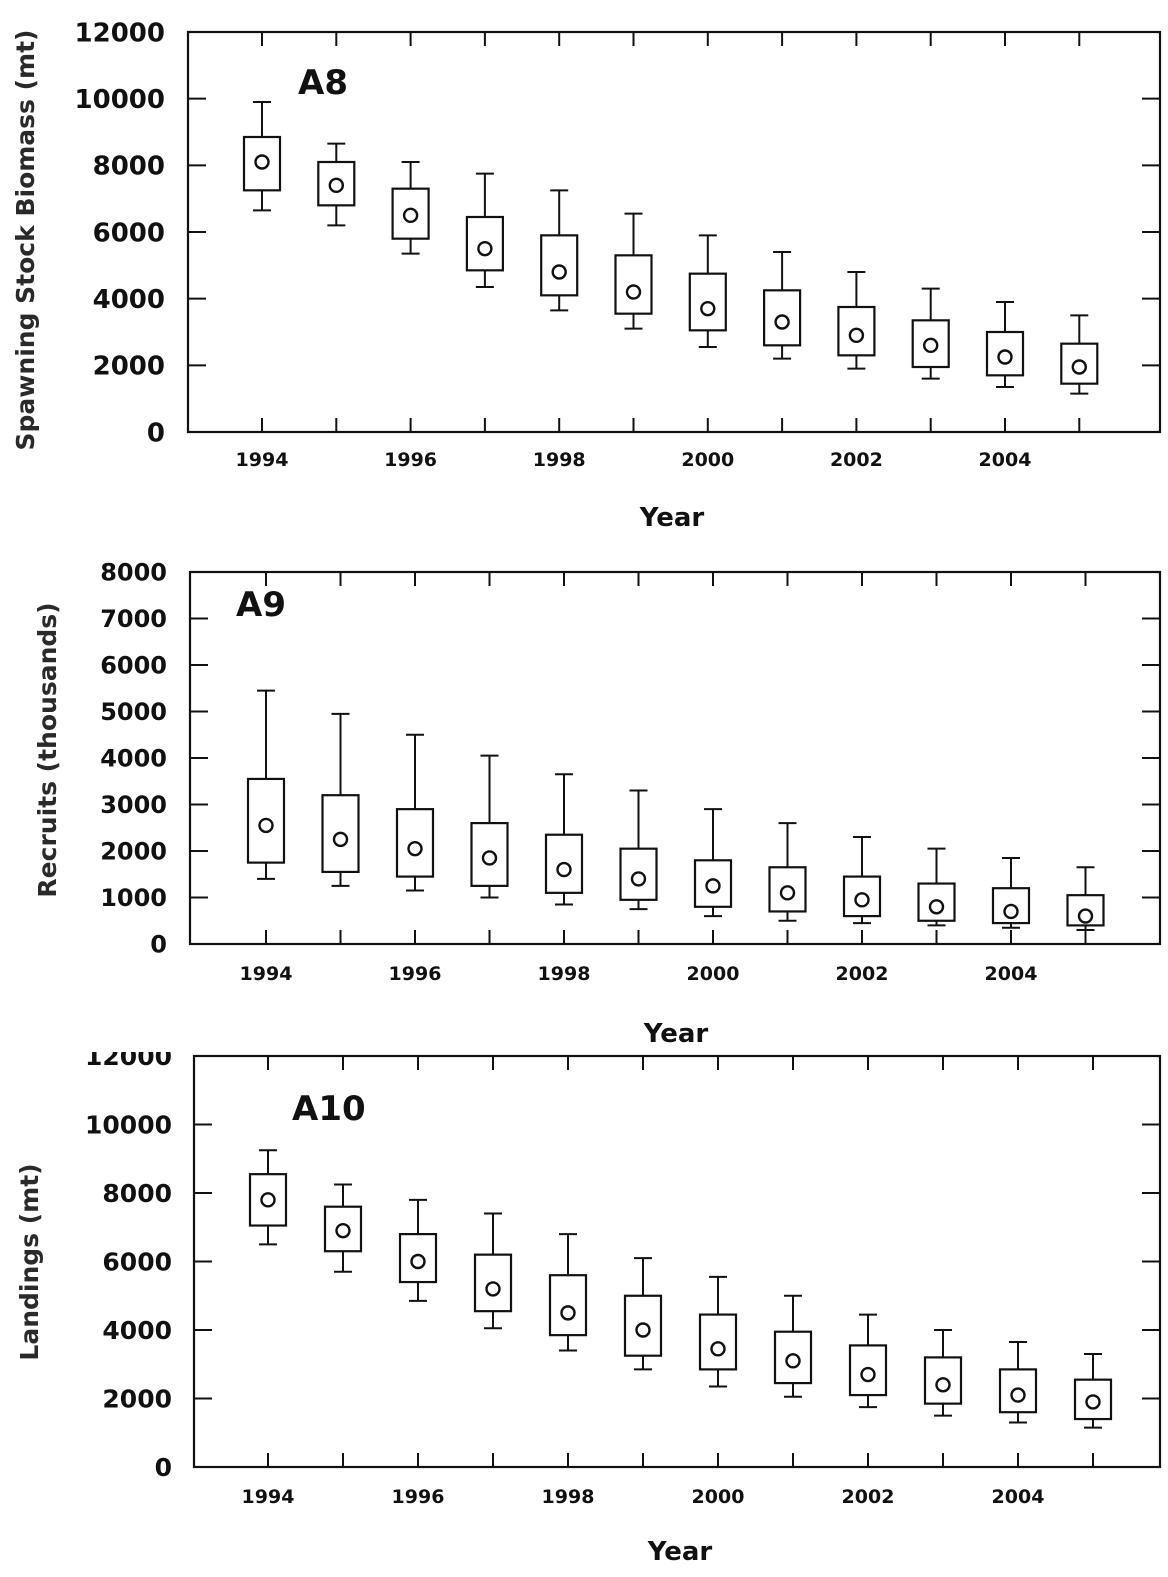  Describe the element at coordinates (47, 749) in the screenshot. I see `y-axis-label: Recruits (thousands)` at that location.